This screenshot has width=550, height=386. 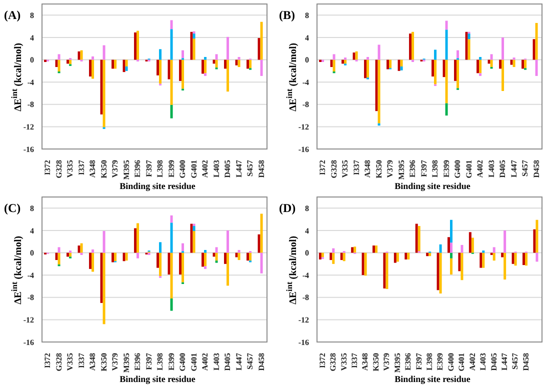 What do you see at coordinates (261, 169) in the screenshot?
I see `x-tick-label: D458` at bounding box center [261, 169].